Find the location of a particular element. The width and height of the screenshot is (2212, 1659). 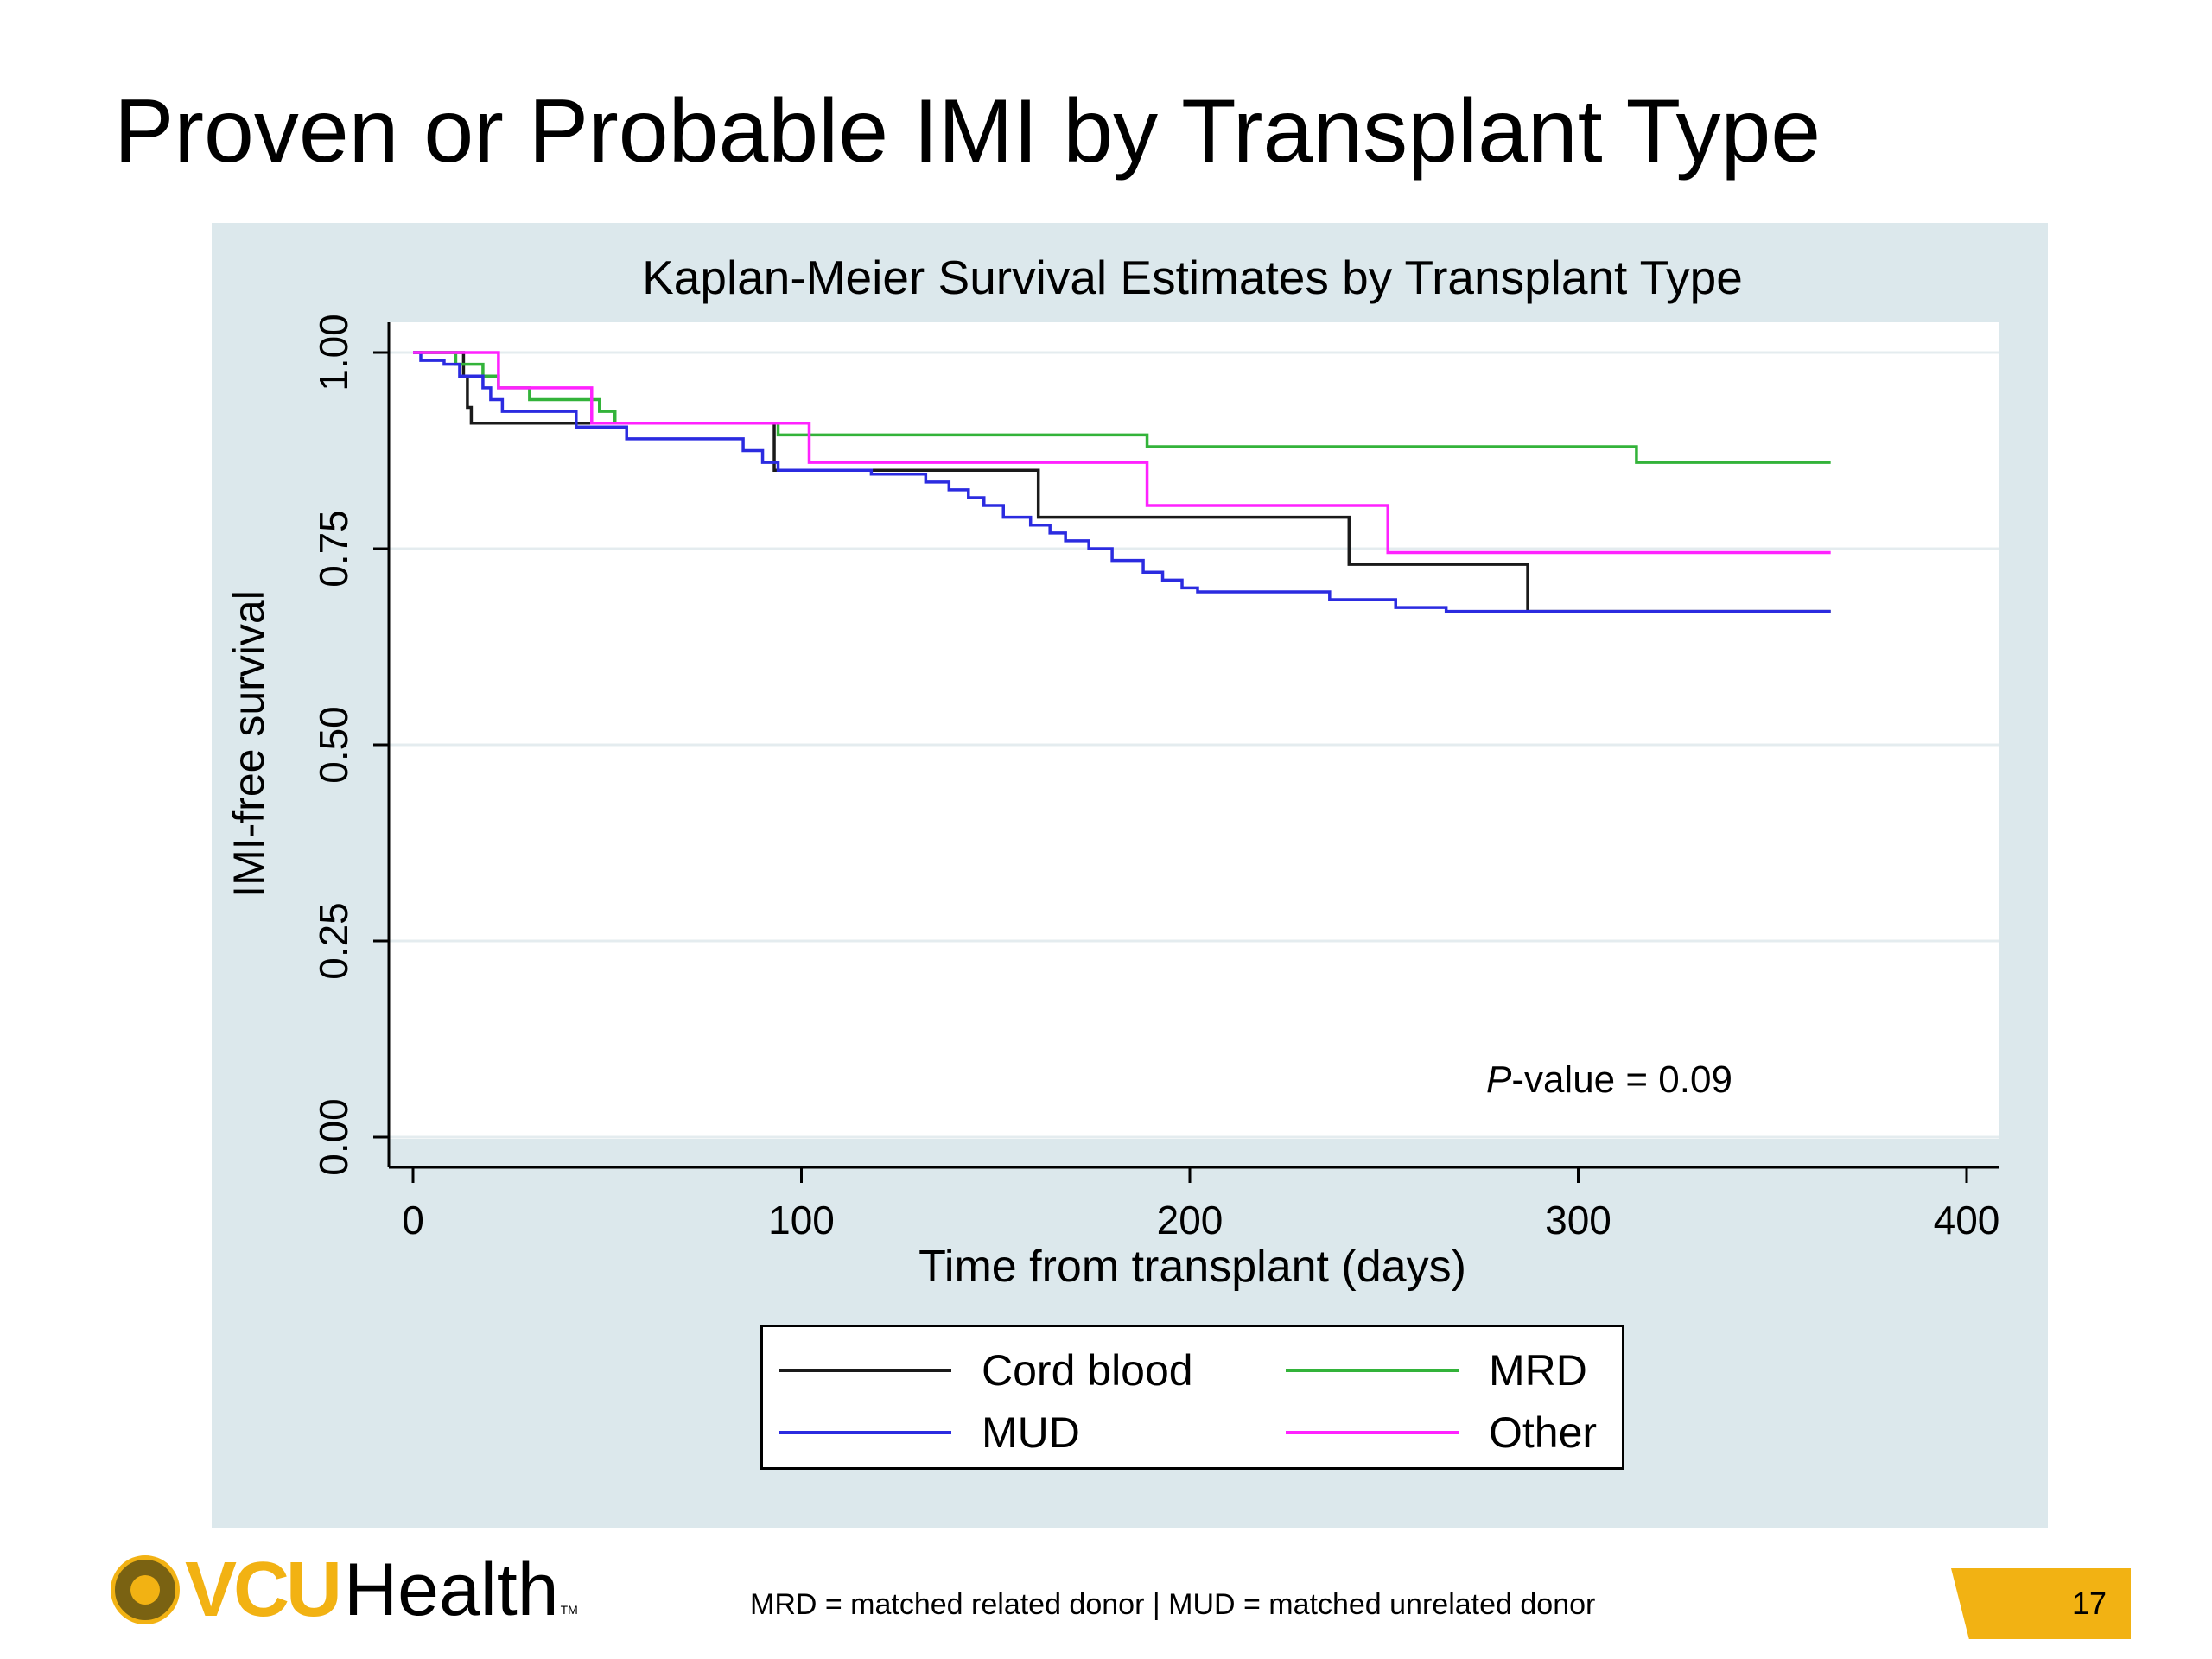

legend-item-other: Other is located at coordinates (1441, 1433).